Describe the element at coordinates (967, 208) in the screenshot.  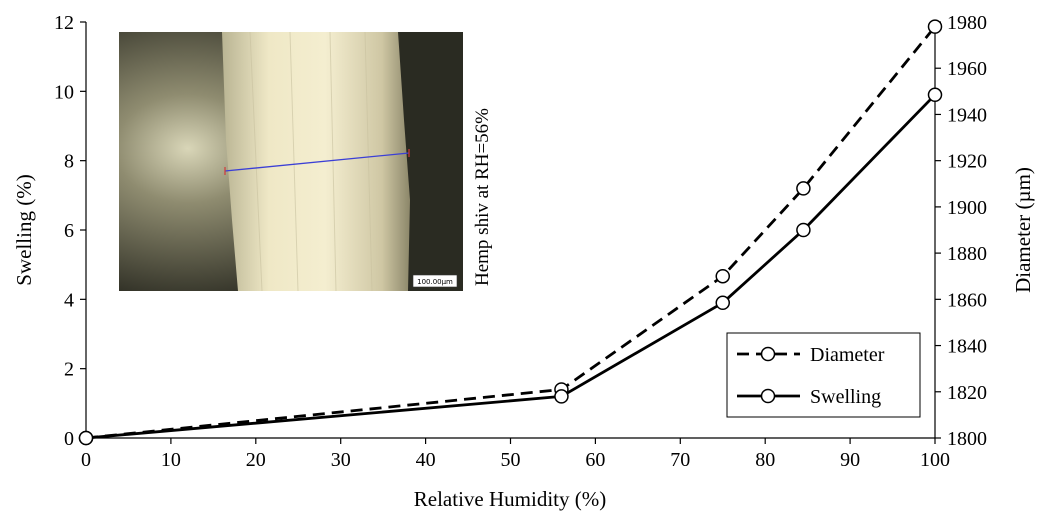
I see `y2-tick-label: 1900` at that location.